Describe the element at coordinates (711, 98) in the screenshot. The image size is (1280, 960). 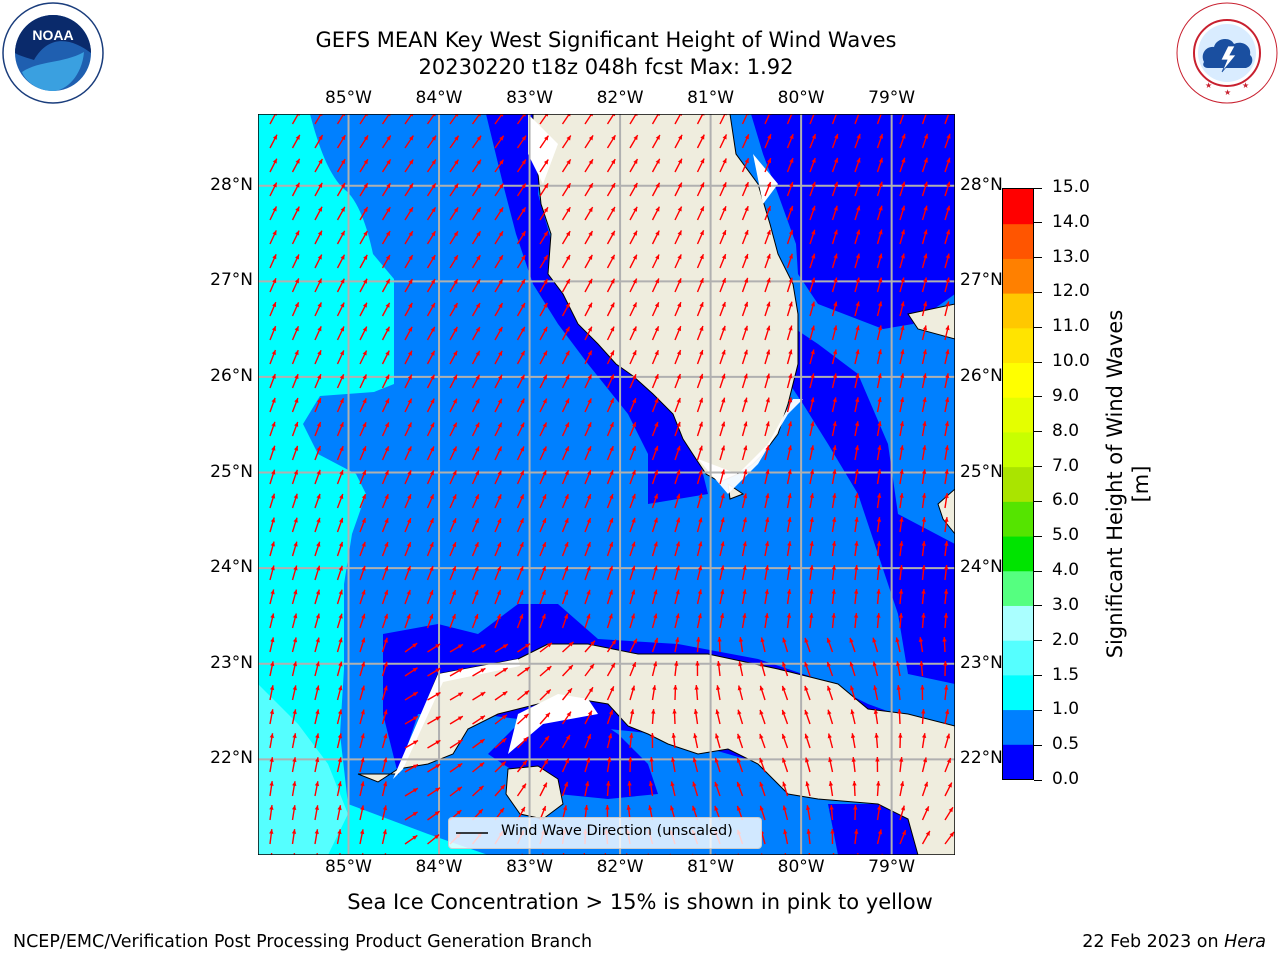
I see `lon-label-top: 81°W` at that location.